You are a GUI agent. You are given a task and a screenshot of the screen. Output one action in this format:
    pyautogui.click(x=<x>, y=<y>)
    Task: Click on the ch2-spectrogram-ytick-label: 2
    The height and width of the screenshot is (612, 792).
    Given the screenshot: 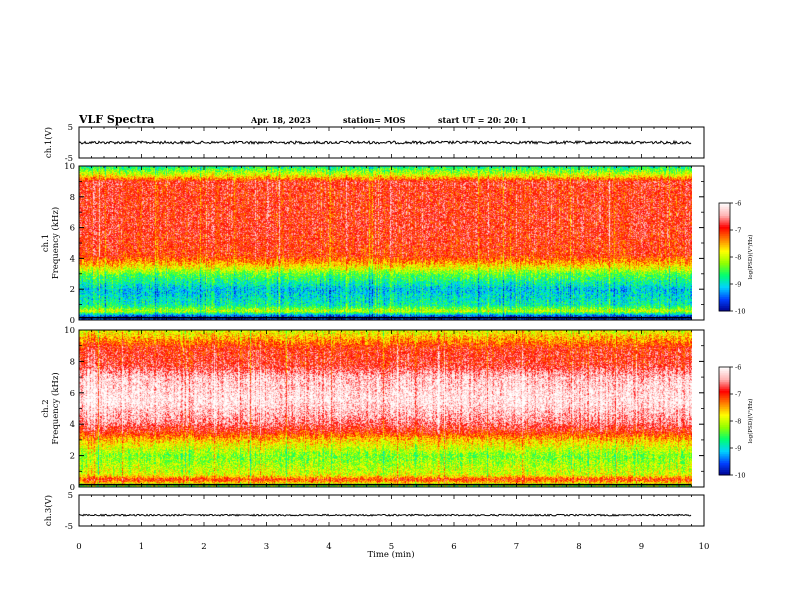 What is the action you would take?
    pyautogui.click(x=72, y=457)
    